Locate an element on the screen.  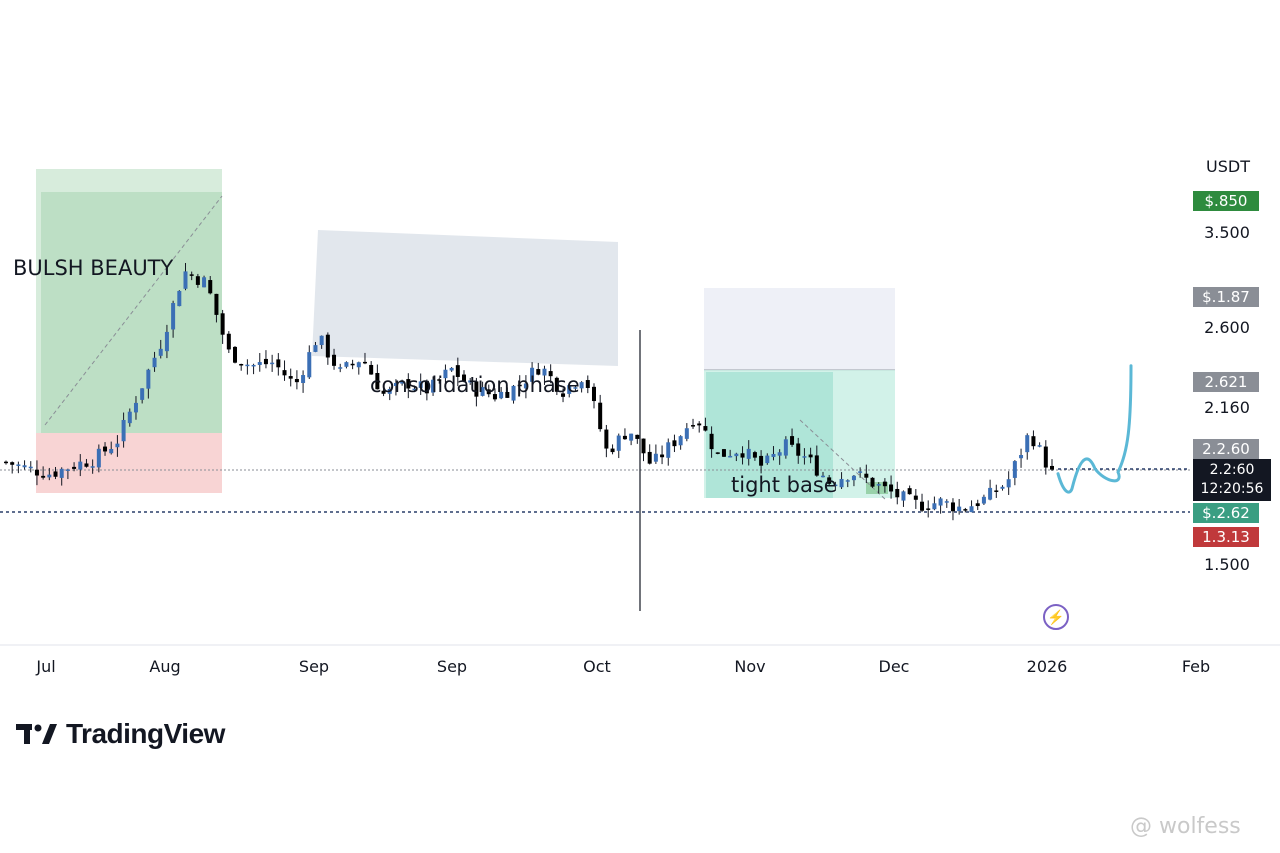
price-tag: $.850 is located at coordinates (1226, 201).